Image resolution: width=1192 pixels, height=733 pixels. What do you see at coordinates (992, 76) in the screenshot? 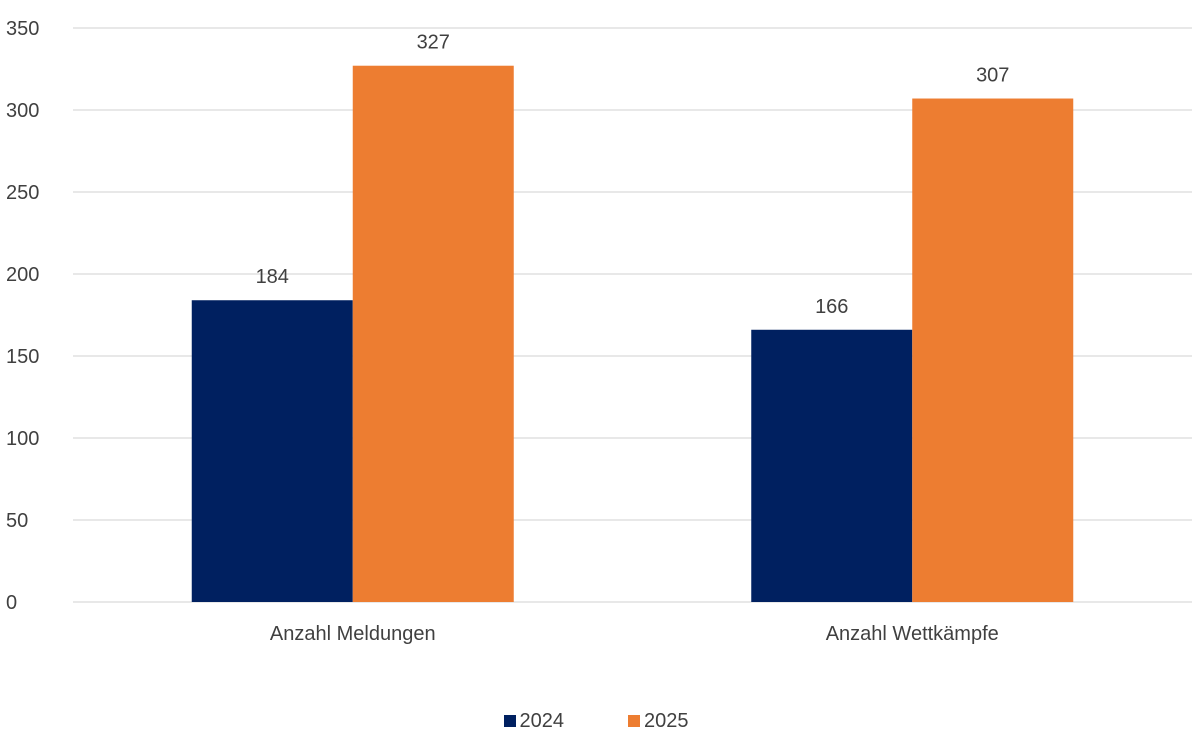
I see `data-label: 307` at bounding box center [992, 76].